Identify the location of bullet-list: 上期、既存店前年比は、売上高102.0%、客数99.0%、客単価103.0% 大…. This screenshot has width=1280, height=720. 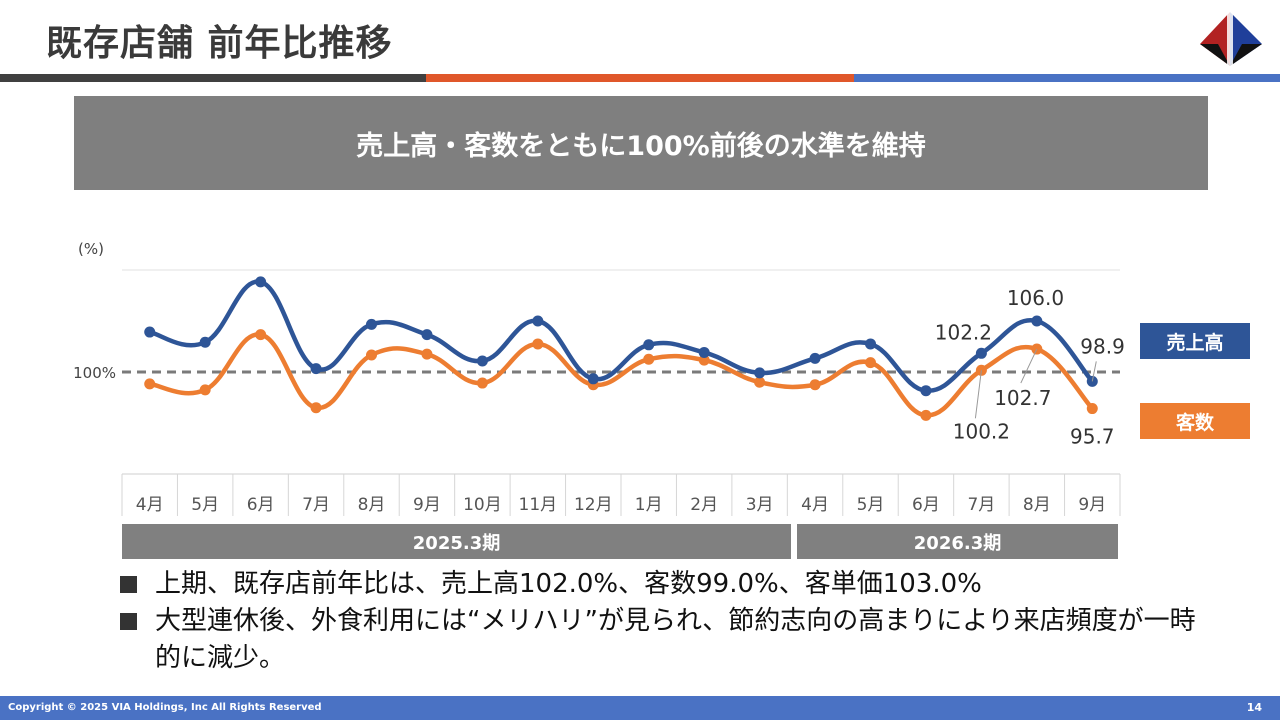
(678, 621).